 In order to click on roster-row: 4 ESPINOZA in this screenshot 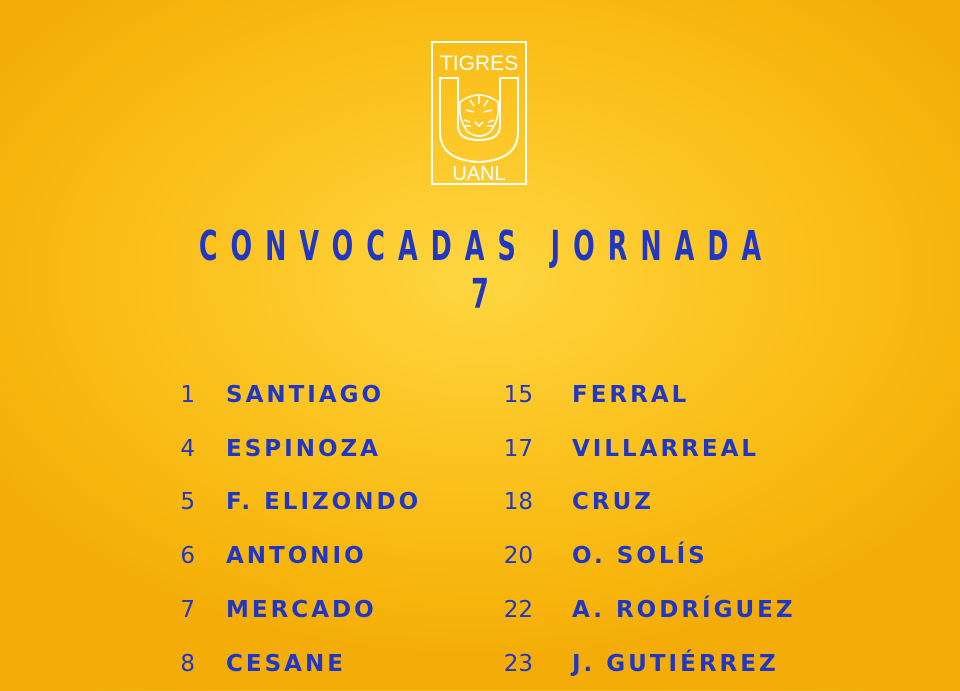, I will do `click(285, 449)`.